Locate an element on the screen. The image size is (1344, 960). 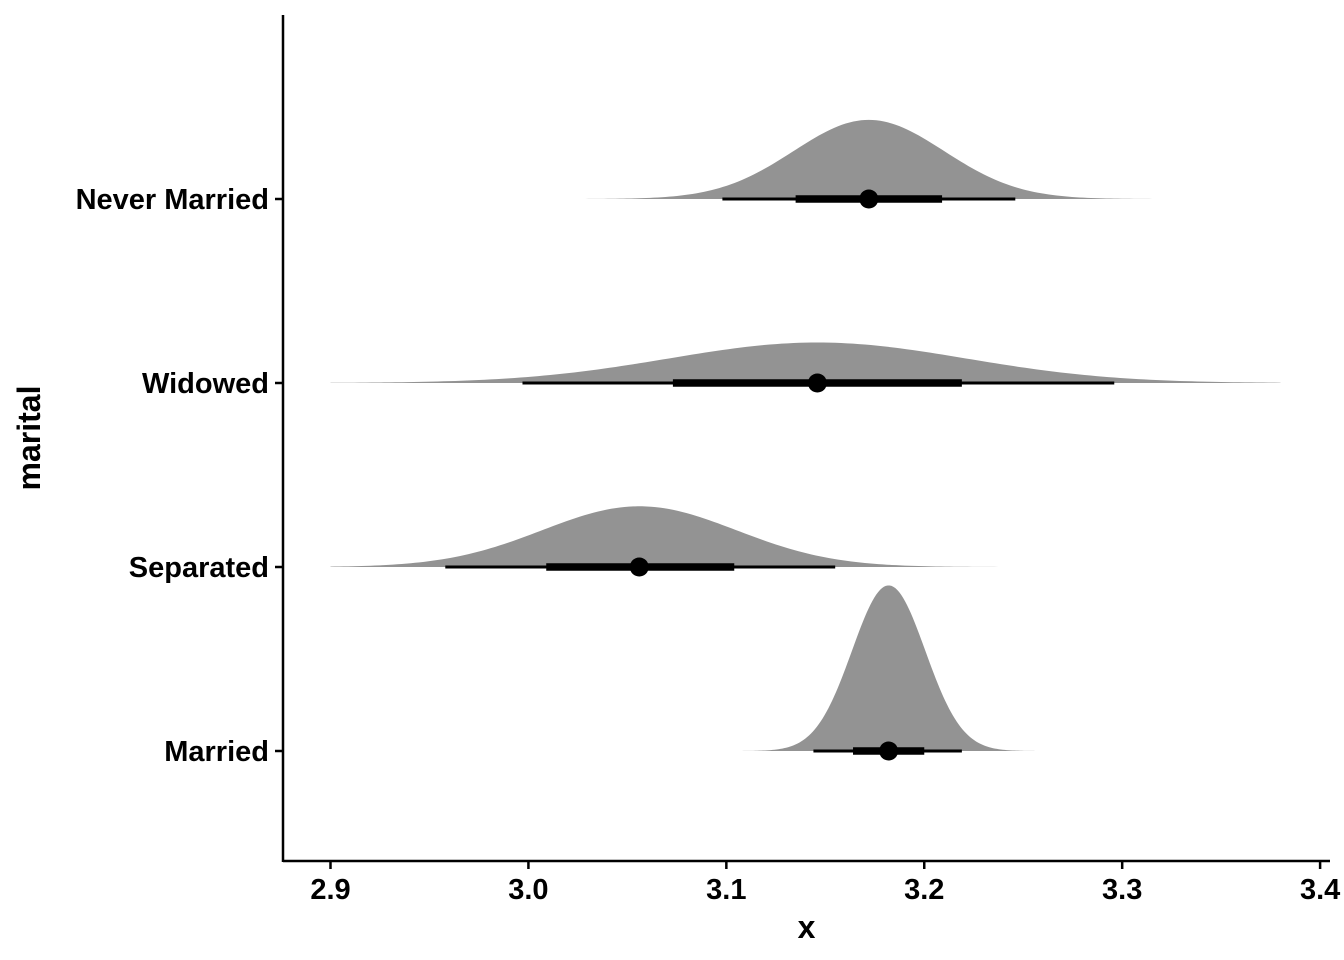
y-tick-label: Separated is located at coordinates (199, 568).